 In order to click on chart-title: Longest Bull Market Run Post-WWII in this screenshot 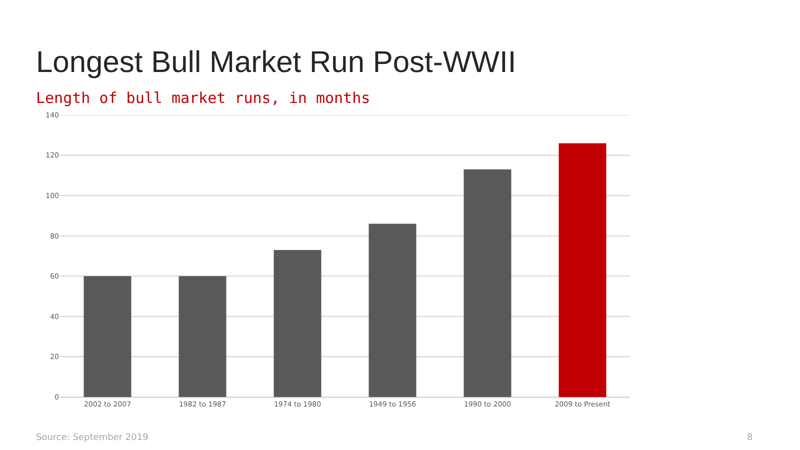, I will do `click(276, 62)`.